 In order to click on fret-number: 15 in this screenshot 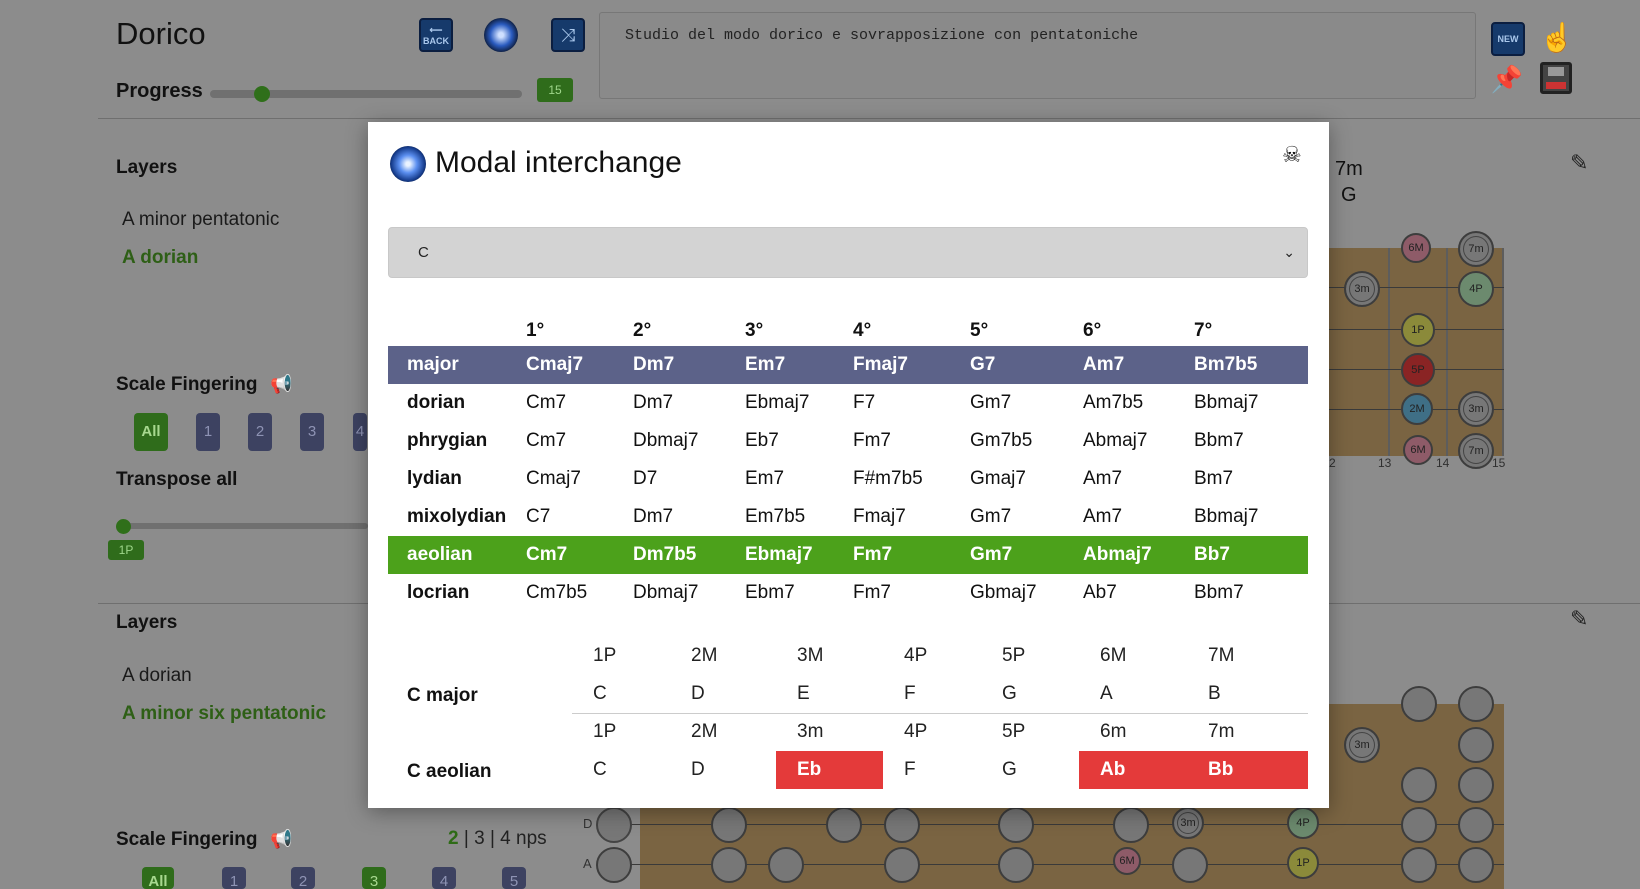, I will do `click(1499, 463)`.